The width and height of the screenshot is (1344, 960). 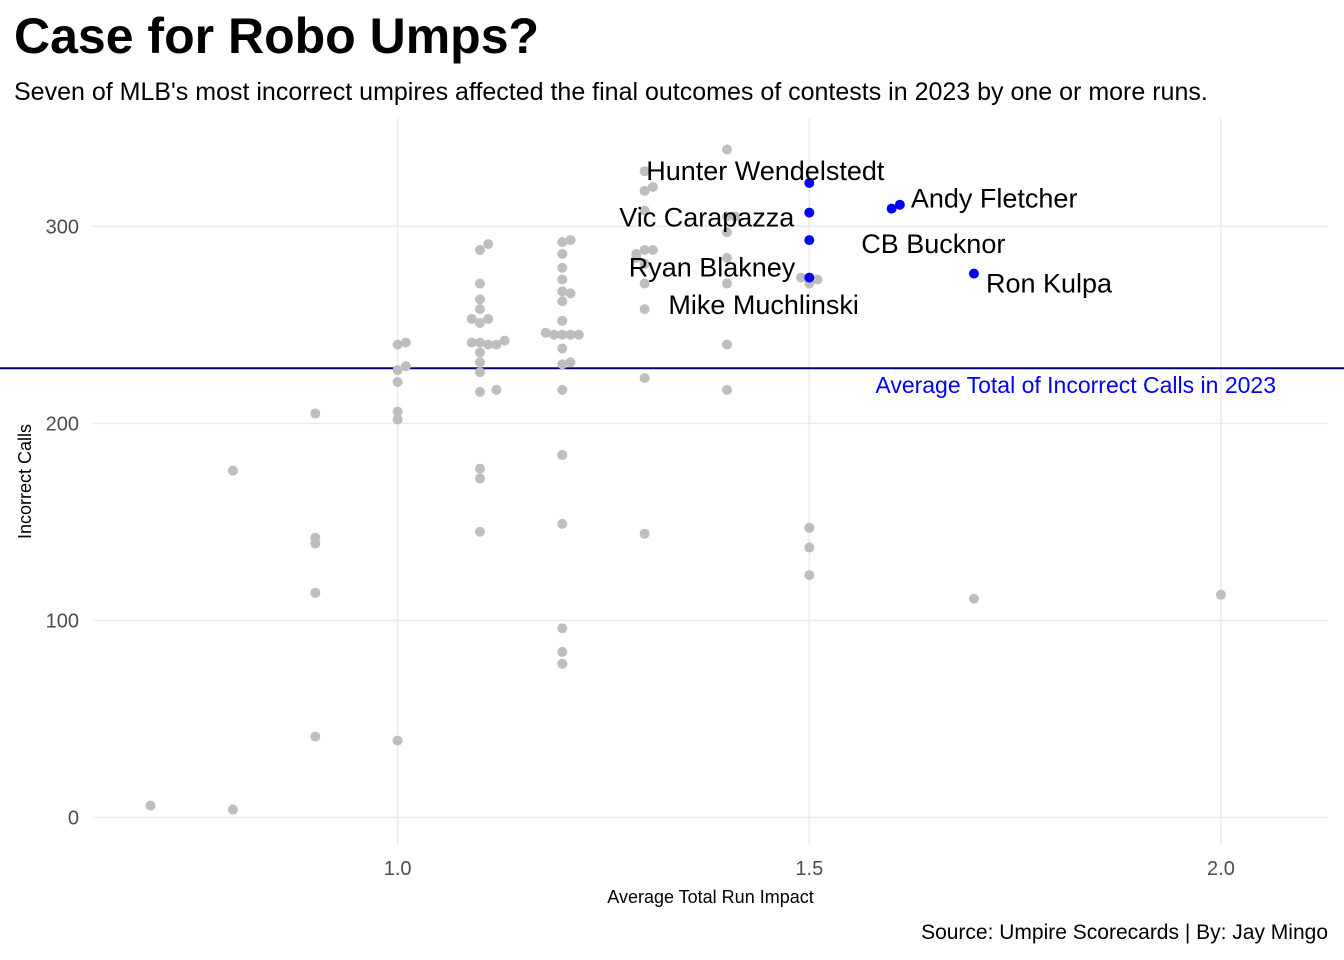 What do you see at coordinates (763, 305) in the screenshot?
I see `umpire-label: Mike Muchlinski` at bounding box center [763, 305].